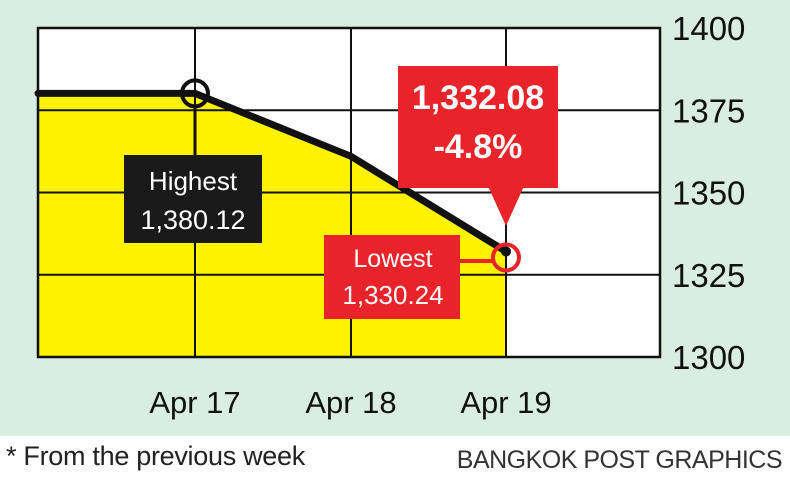 The image size is (790, 484). Describe the element at coordinates (478, 98) in the screenshot. I see `close-value: 1,332.08` at that location.